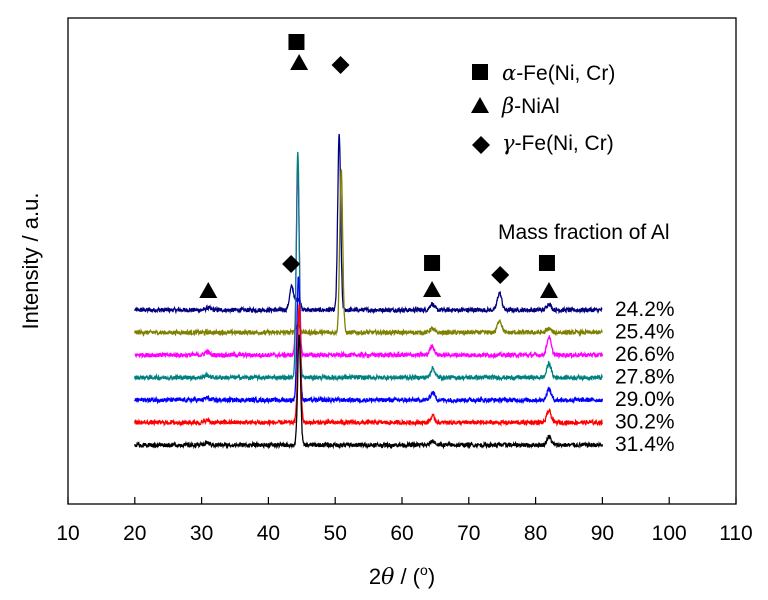  What do you see at coordinates (645, 444) in the screenshot?
I see `series-label: 31.4%` at bounding box center [645, 444].